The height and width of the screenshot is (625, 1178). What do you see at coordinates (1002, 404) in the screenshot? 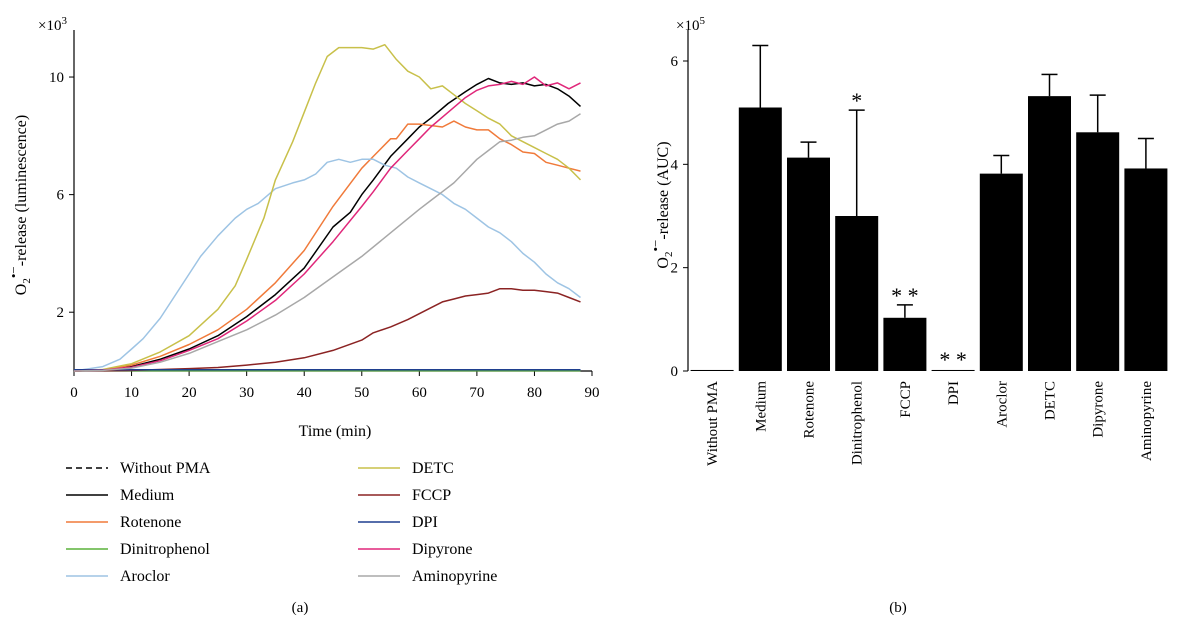
I see `category-label: Aroclor` at bounding box center [1002, 404].